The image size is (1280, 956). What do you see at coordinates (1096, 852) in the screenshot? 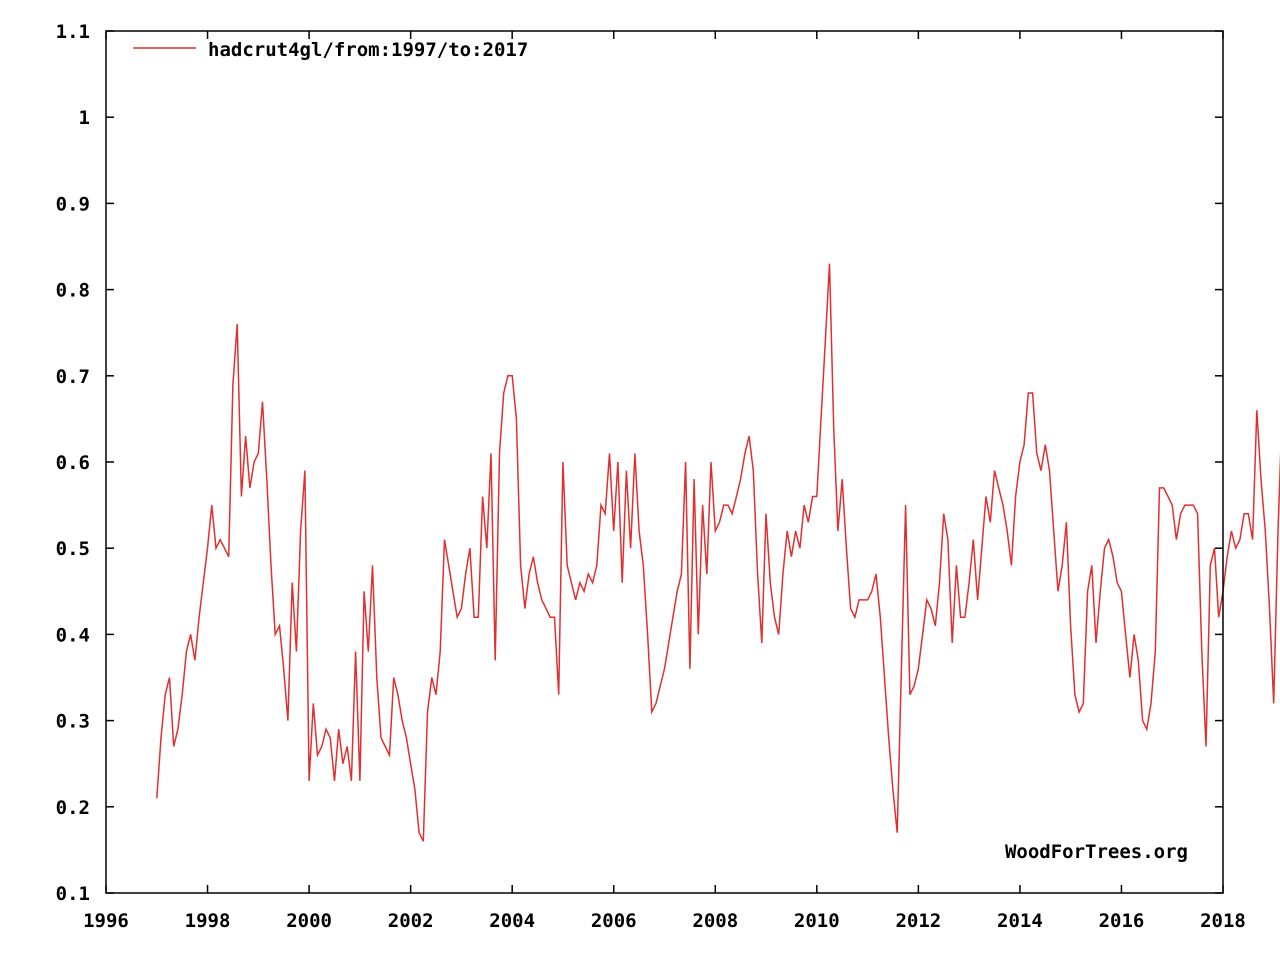
I see `credit-label: WoodForTrees.org` at bounding box center [1096, 852].